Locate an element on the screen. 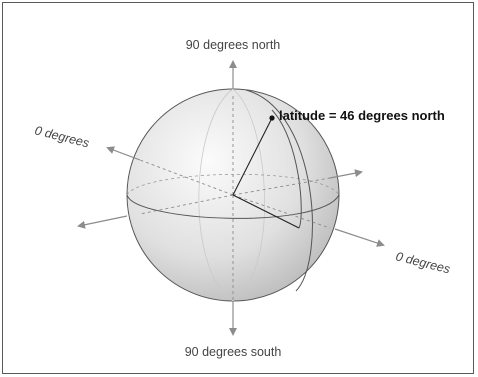 The image size is (478, 377). axis-lowright-inner is located at coordinates (281, 211).